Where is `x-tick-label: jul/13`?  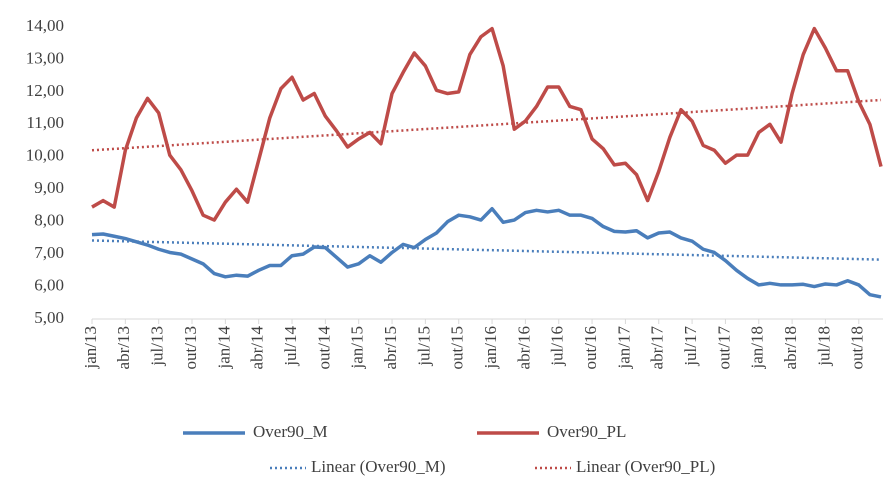
x-tick-label: jul/13 is located at coordinates (157, 346).